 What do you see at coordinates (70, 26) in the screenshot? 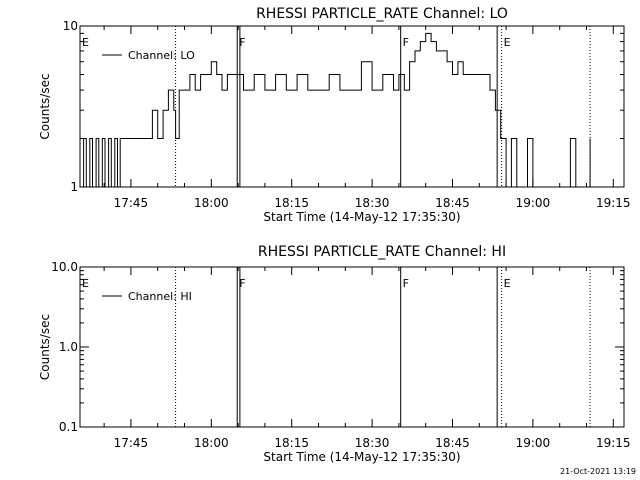
I see `y-tick-label: 10` at bounding box center [70, 26].